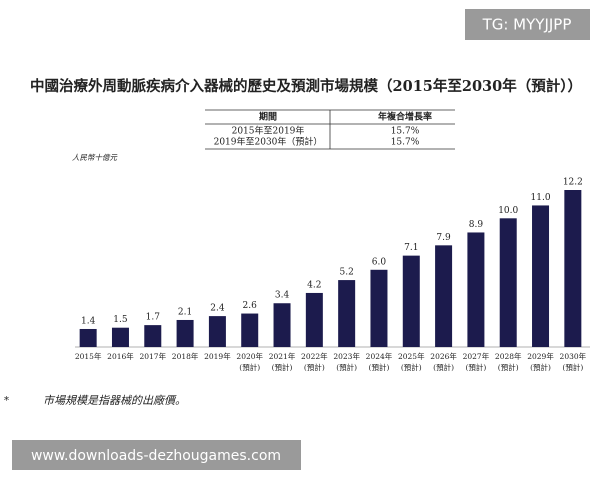 The height and width of the screenshot is (480, 600). What do you see at coordinates (346, 361) in the screenshot?
I see `x-tick-label: 2023年(預計)` at bounding box center [346, 361].